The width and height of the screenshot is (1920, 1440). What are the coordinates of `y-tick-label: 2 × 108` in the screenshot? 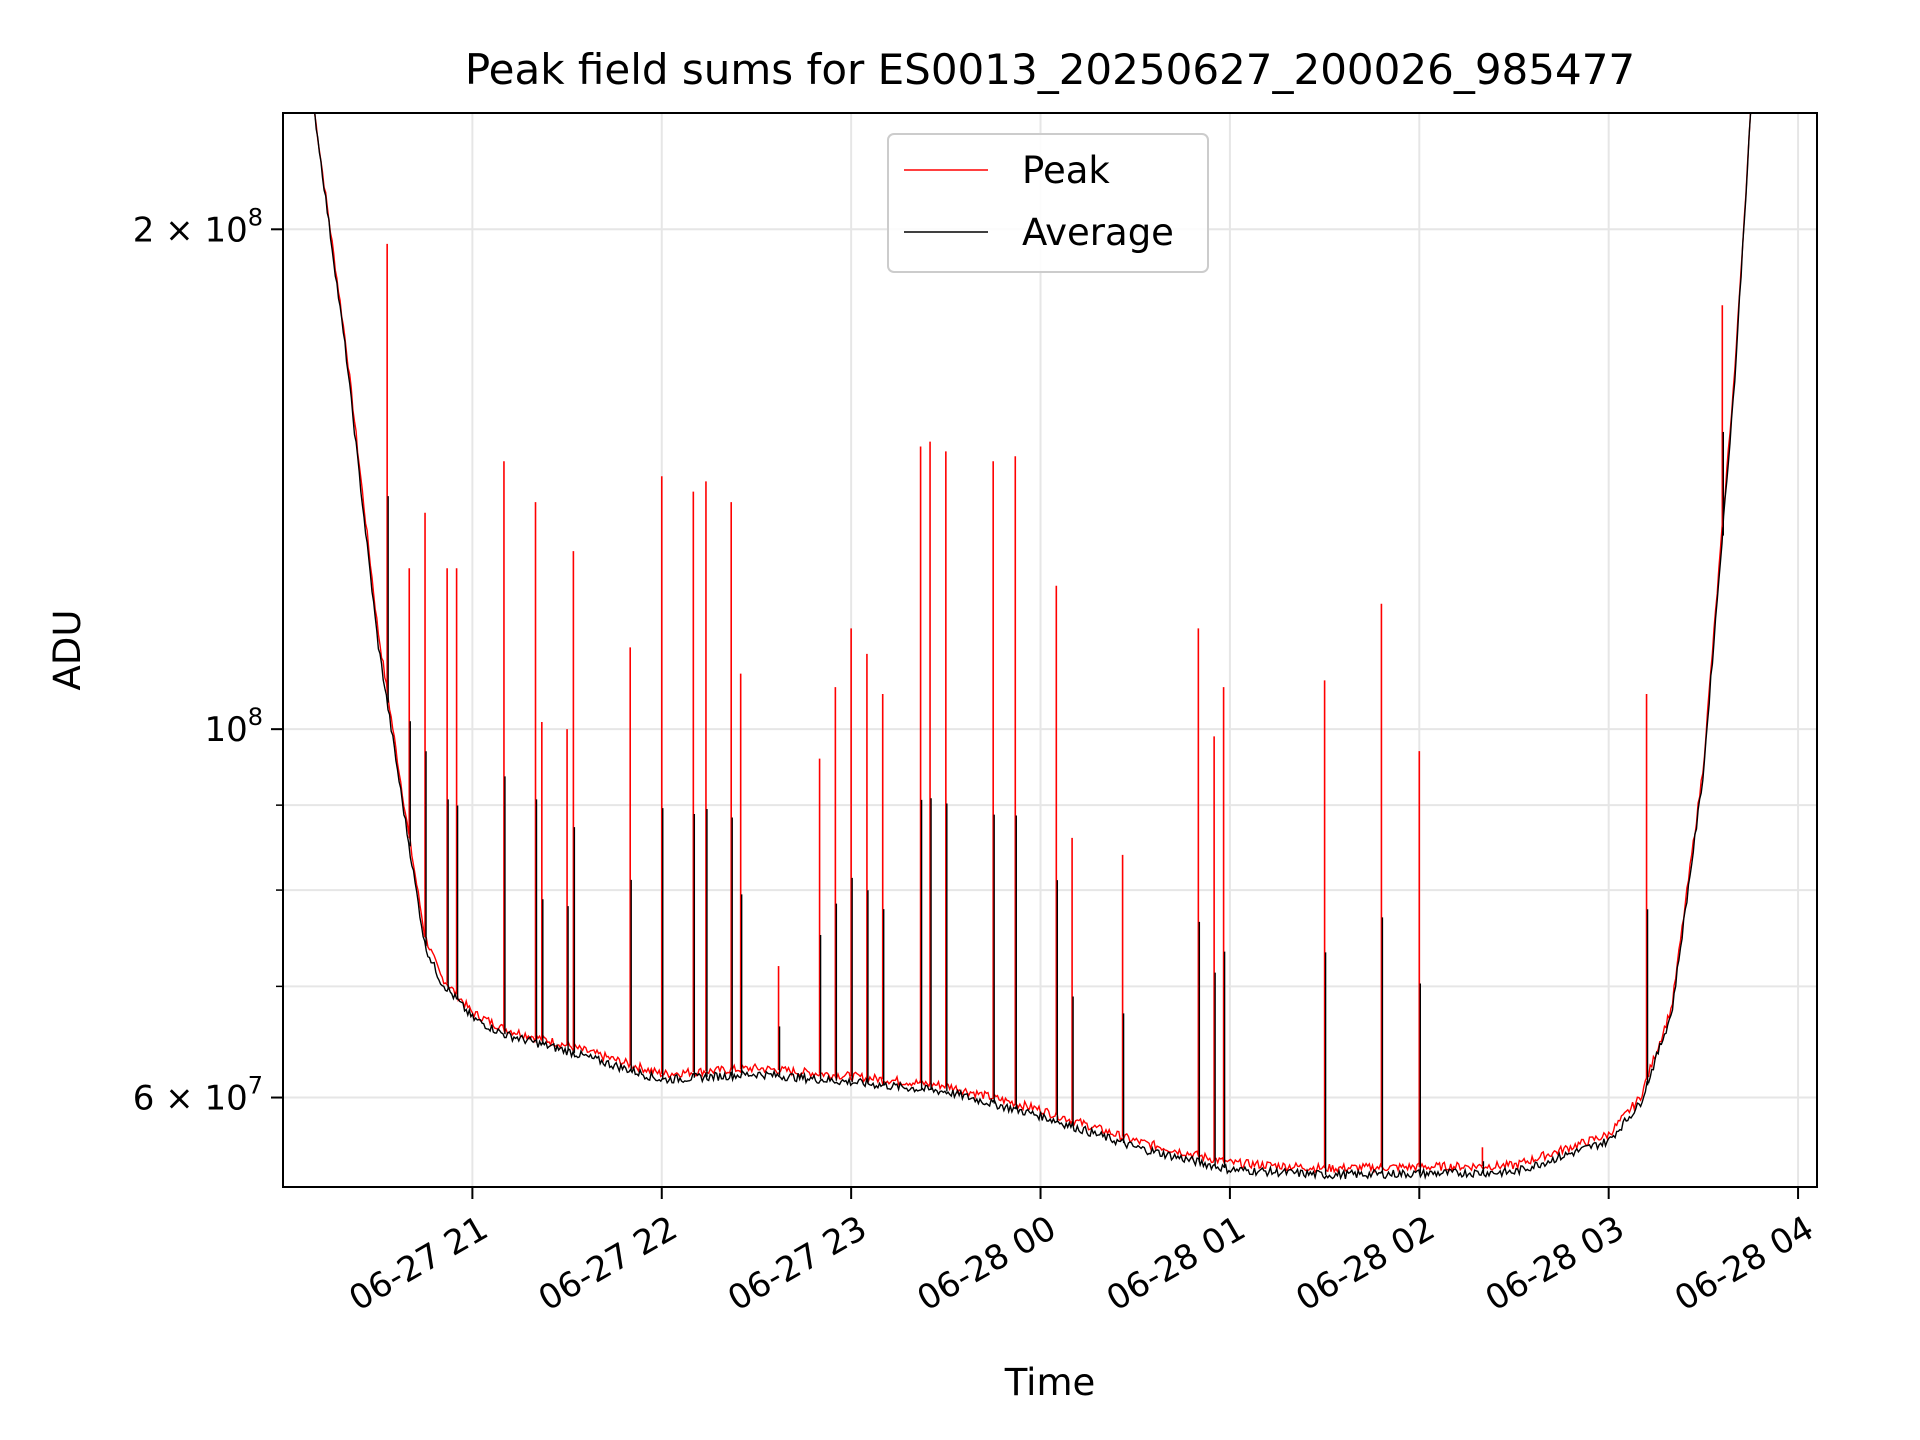 It's located at (198, 226).